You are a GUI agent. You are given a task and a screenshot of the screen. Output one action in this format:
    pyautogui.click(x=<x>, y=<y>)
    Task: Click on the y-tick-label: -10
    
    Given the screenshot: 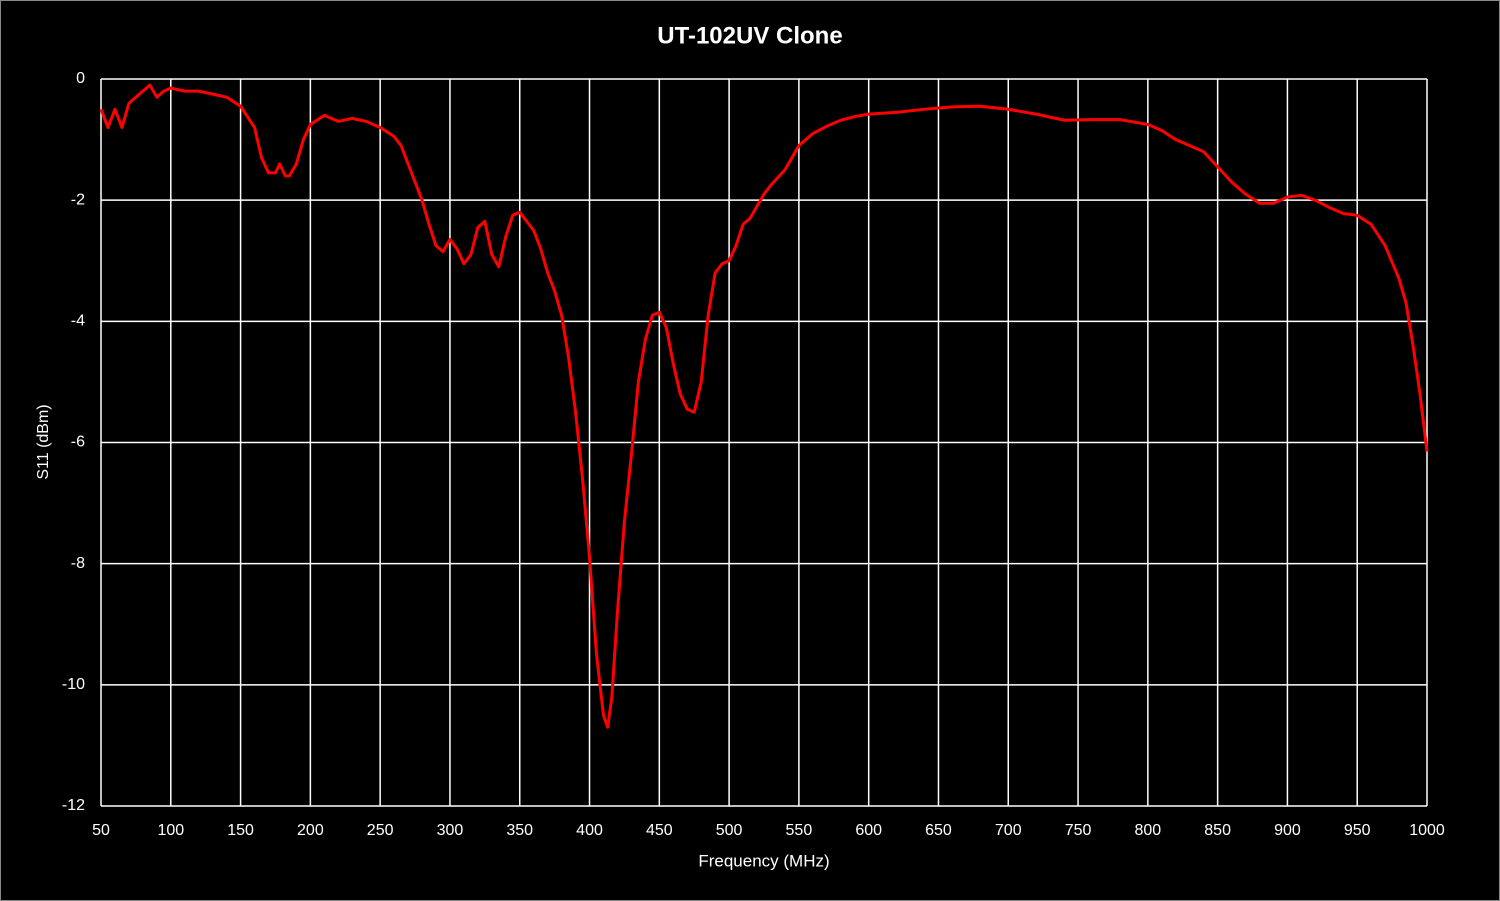 What is the action you would take?
    pyautogui.click(x=73, y=684)
    